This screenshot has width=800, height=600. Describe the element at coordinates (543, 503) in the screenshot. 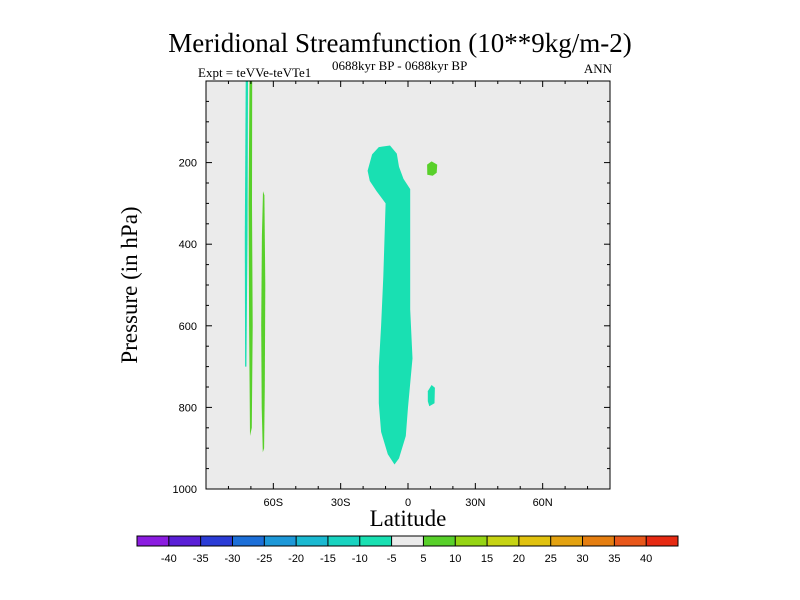

I see `x-tick-label: 60N` at that location.